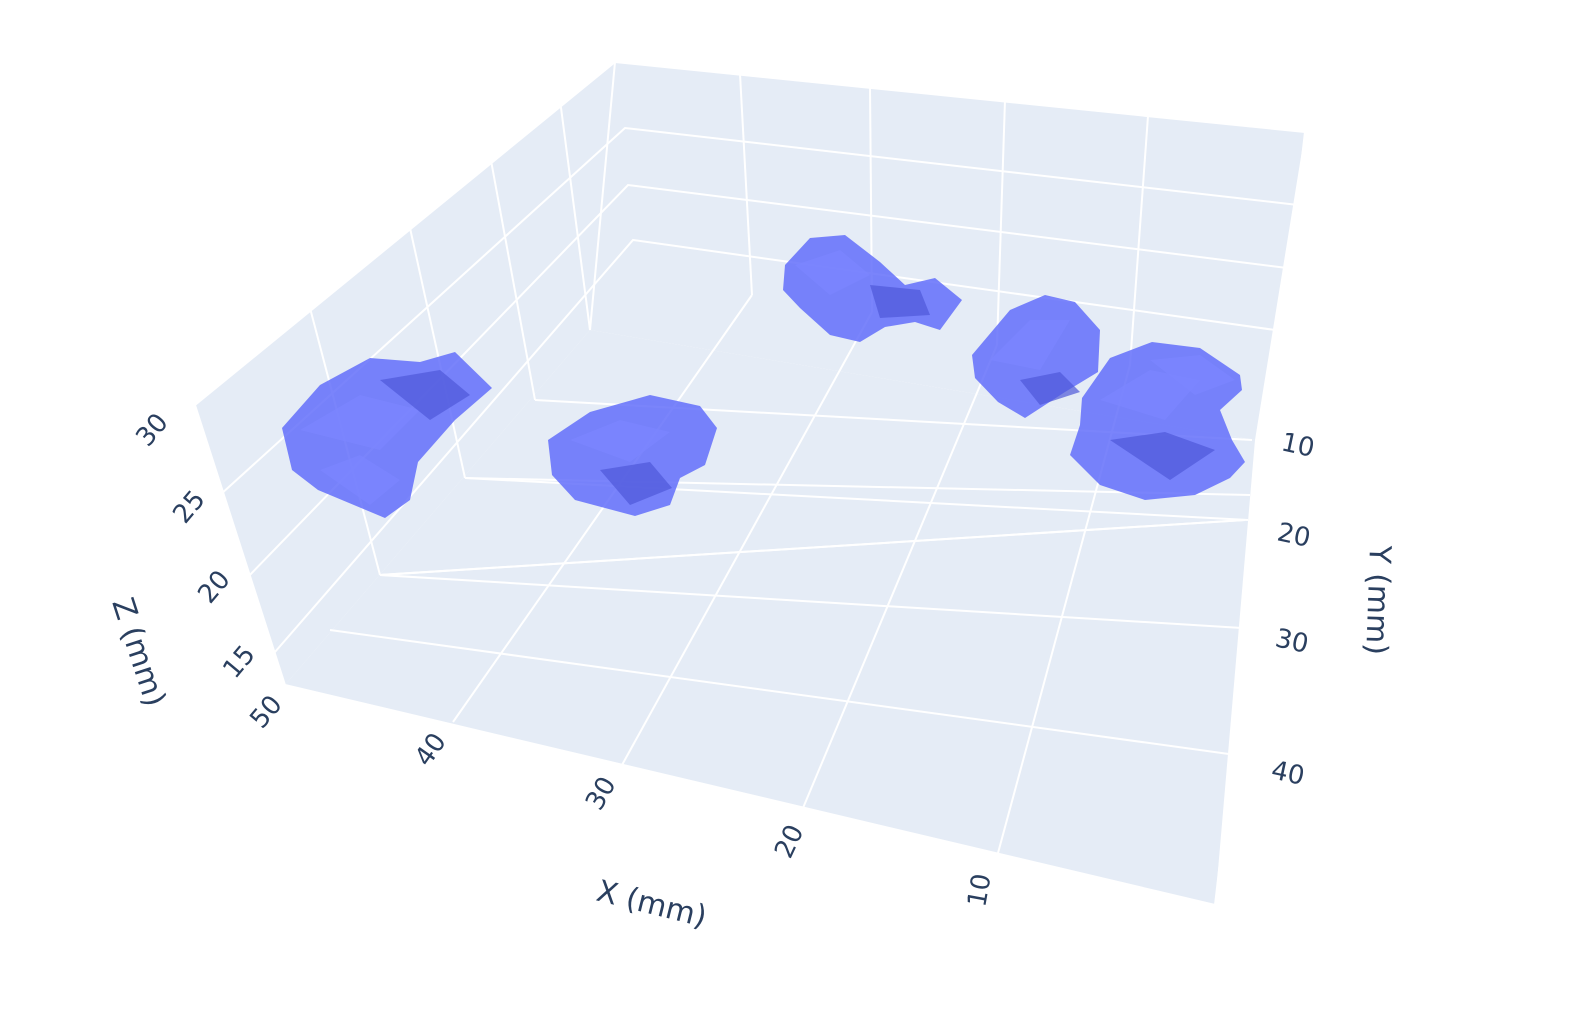 The image size is (1594, 1034). What do you see at coordinates (1377, 600) in the screenshot?
I see `y-axis-title: Y (mm)` at bounding box center [1377, 600].